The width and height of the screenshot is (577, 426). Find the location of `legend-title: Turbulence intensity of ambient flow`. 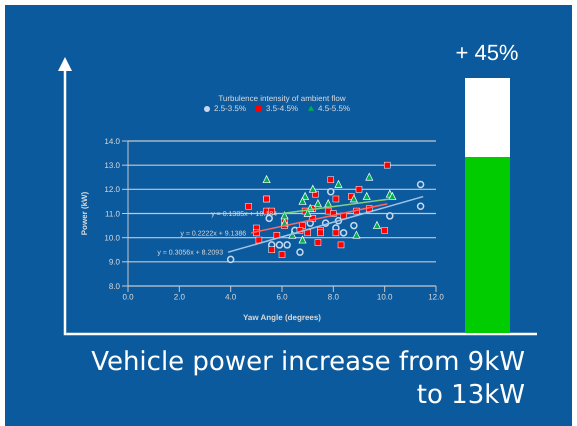

legend-title: Turbulence intensity of ambient flow is located at coordinates (282, 98).